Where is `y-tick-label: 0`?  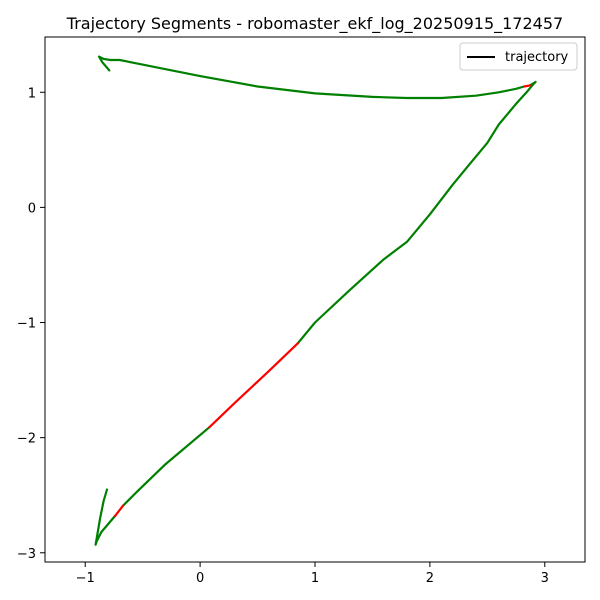 y-tick-label: 0 is located at coordinates (32, 208).